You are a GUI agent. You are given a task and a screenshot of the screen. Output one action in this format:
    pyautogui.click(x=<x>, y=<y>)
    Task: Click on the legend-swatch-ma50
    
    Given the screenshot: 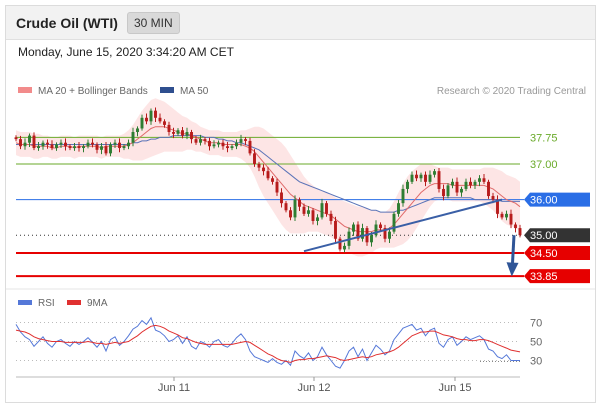 What is the action you would take?
    pyautogui.click(x=167, y=90)
    